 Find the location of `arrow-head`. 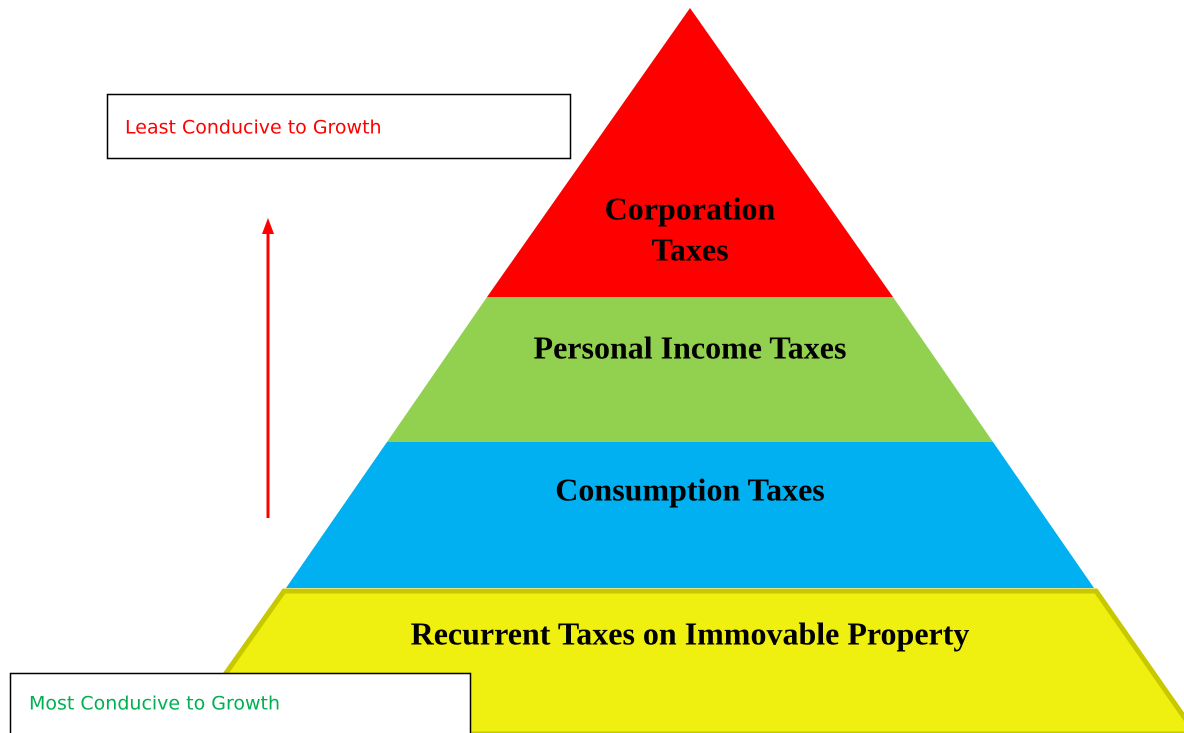

arrow-head is located at coordinates (268, 226).